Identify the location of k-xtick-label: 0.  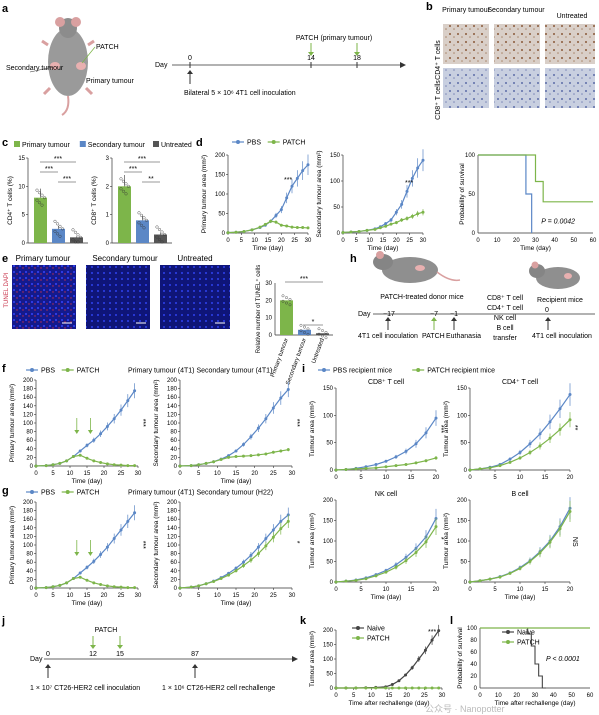
(336, 696).